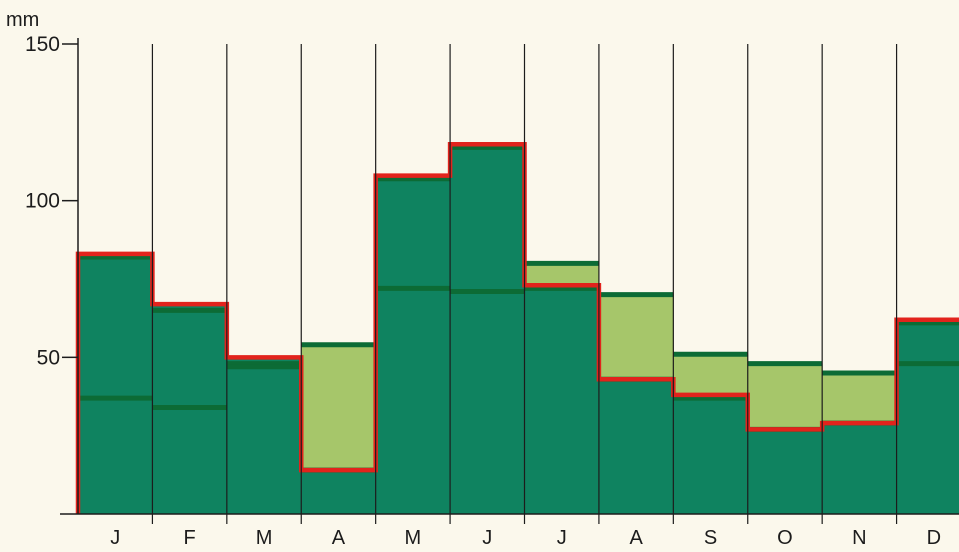 The height and width of the screenshot is (552, 959). I want to click on y-tick-label: 50, so click(48, 357).